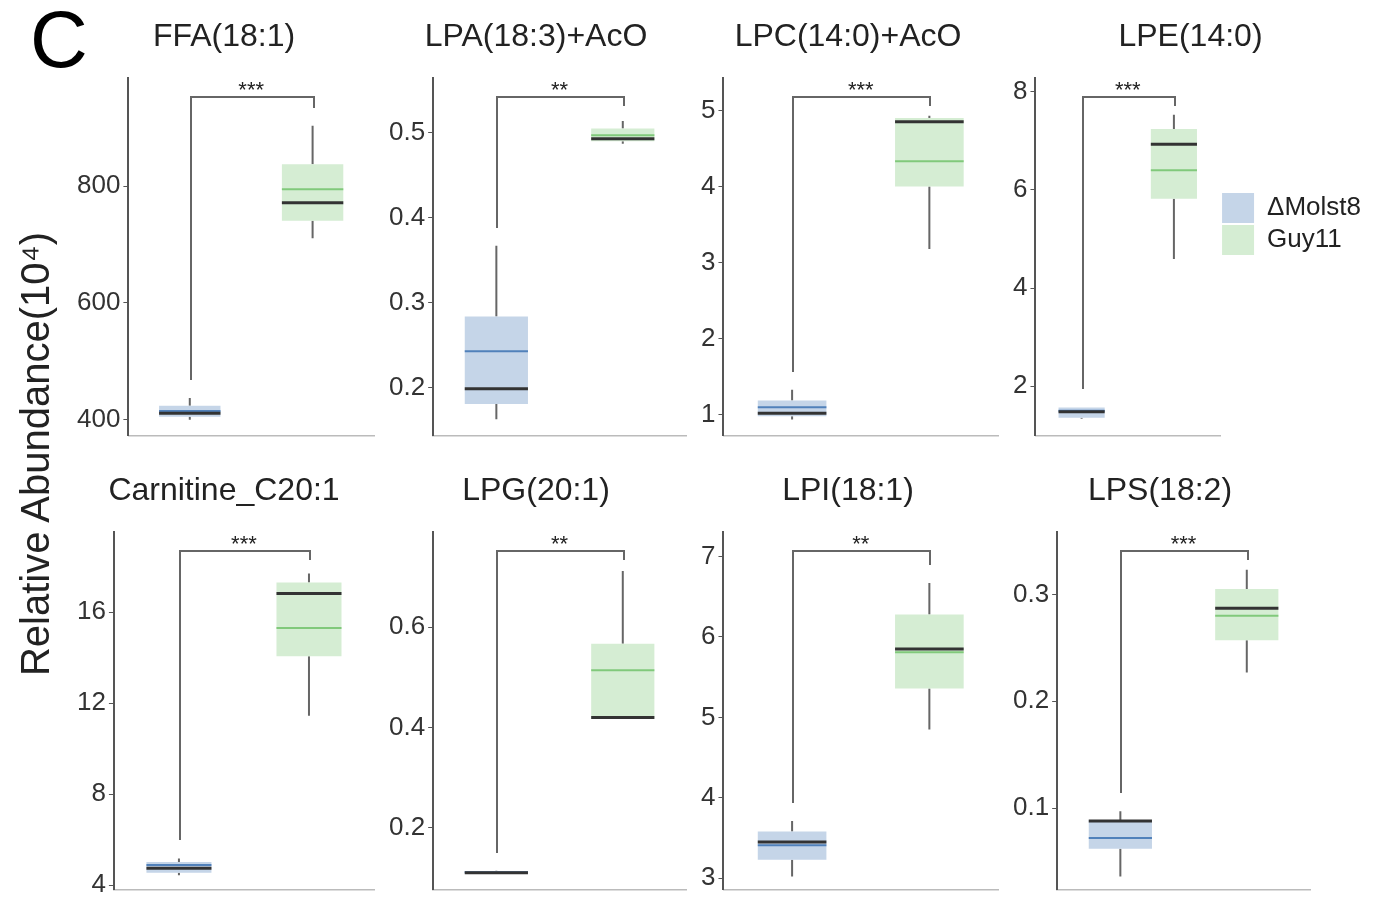 Image resolution: width=1379 pixels, height=909 pixels. I want to click on y-tick-label: 1, so click(708, 413).